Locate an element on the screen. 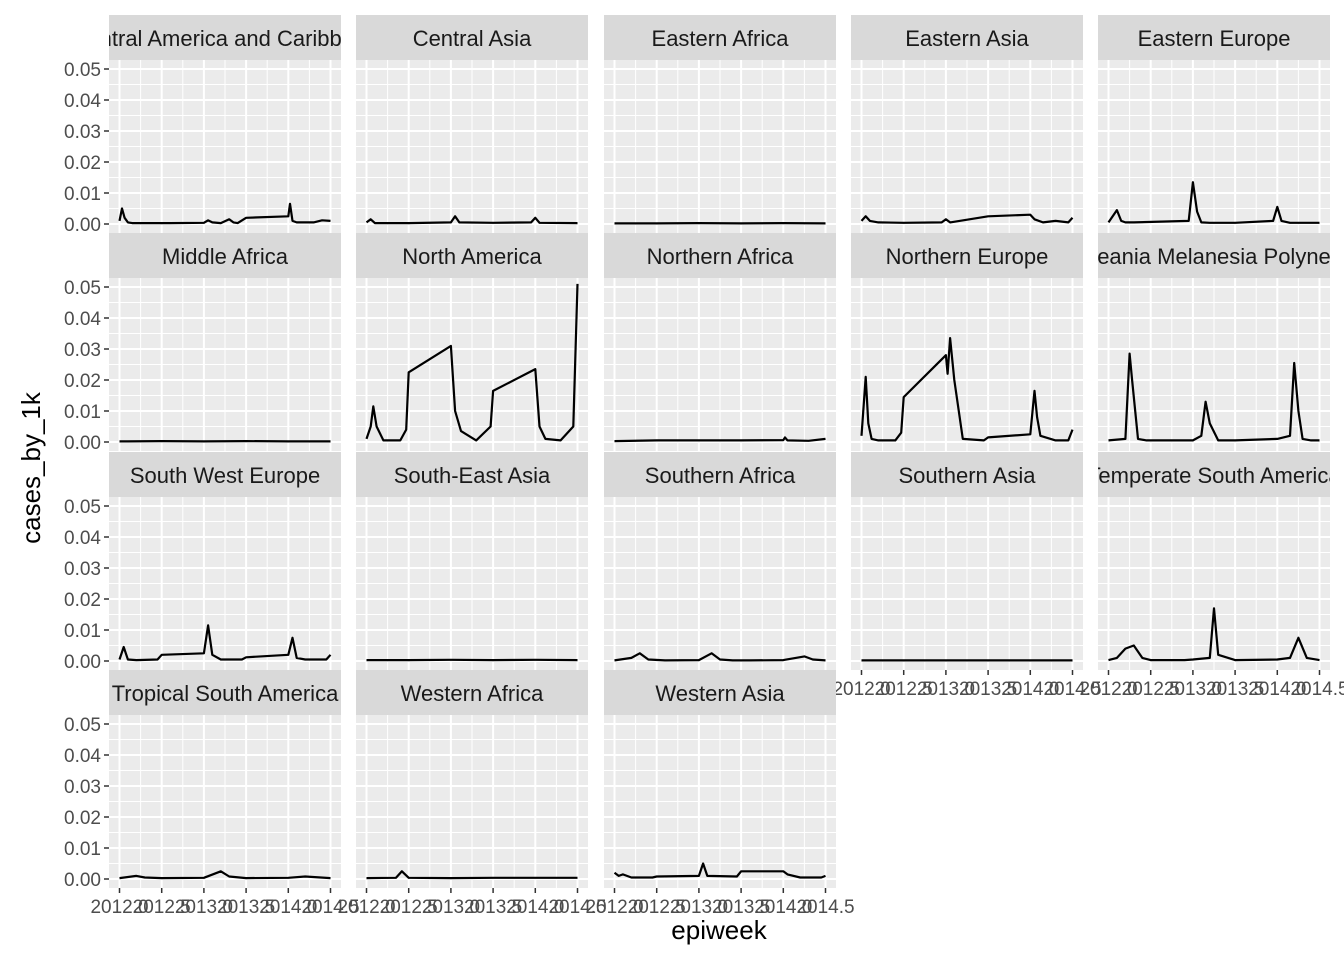  facet-strip-label: South-East Asia is located at coordinates (472, 475).